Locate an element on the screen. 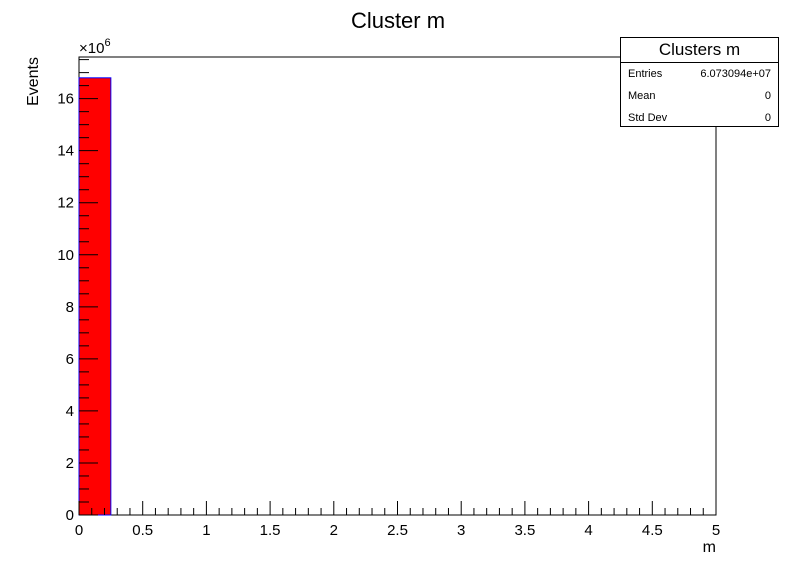 The width and height of the screenshot is (796, 572). histogram-bar is located at coordinates (95, 296).